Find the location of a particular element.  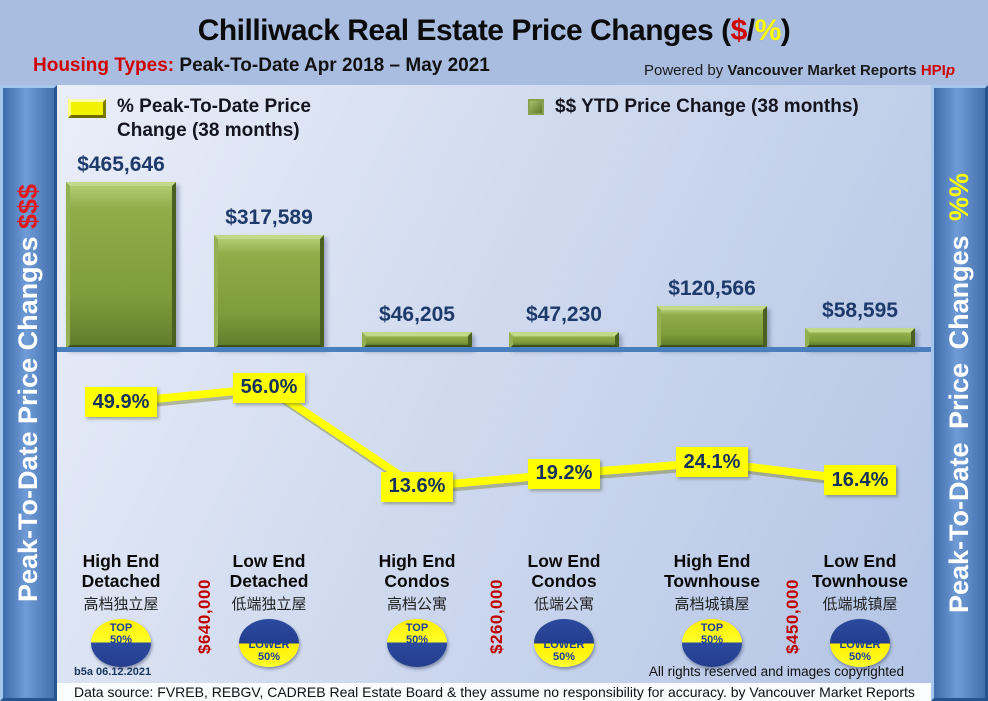

category-label: High End Condos is located at coordinates (417, 571).